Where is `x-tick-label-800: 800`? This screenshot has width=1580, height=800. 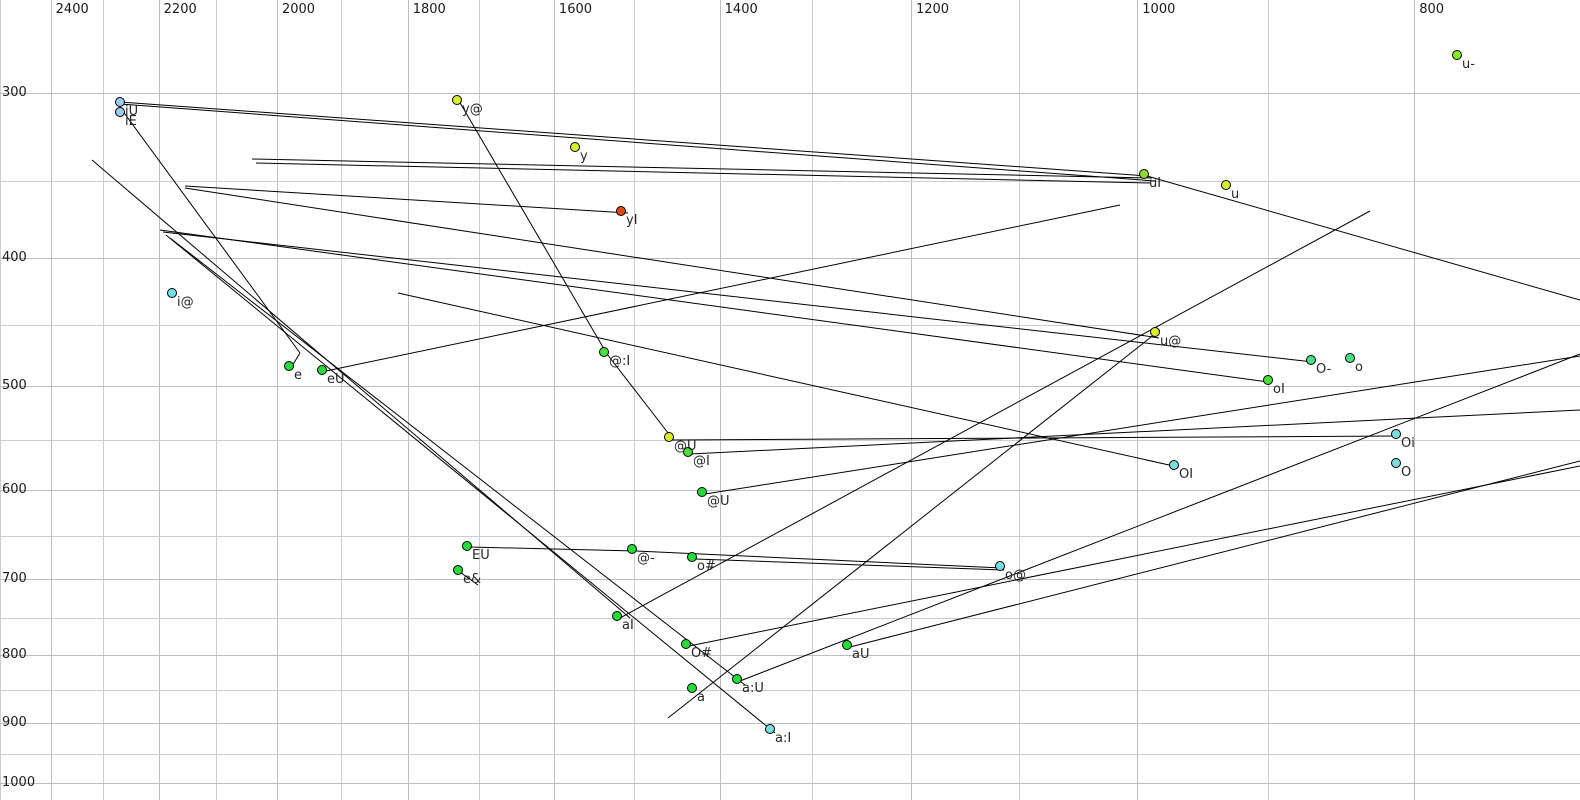
x-tick-label-800: 800 is located at coordinates (1432, 9).